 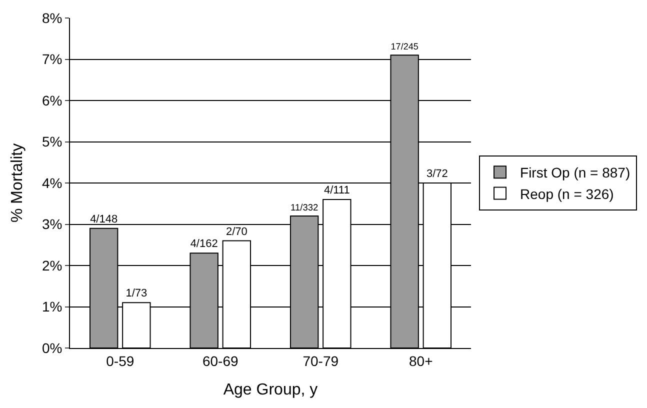 What do you see at coordinates (120, 360) in the screenshot?
I see `x-tick-label: 0-59` at bounding box center [120, 360].